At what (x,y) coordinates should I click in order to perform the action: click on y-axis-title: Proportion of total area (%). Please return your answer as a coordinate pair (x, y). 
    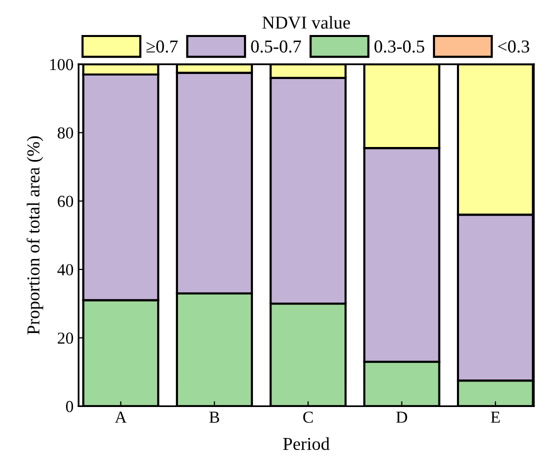
    Looking at the image, I should click on (35, 235).